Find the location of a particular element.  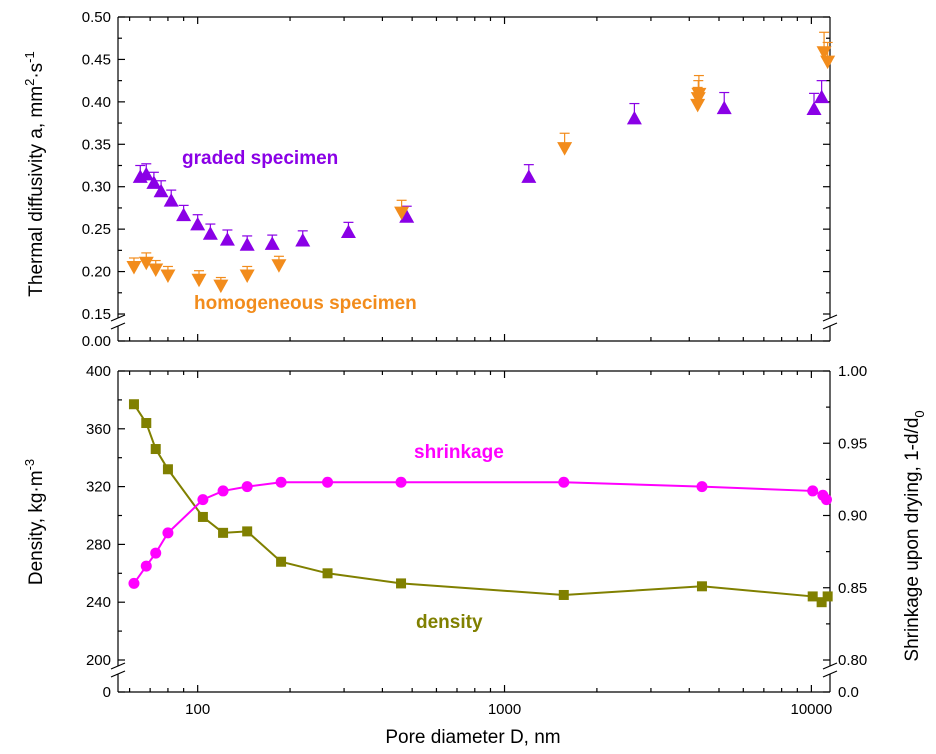

top-left-break-mark-a is located at coordinates (118, 318).